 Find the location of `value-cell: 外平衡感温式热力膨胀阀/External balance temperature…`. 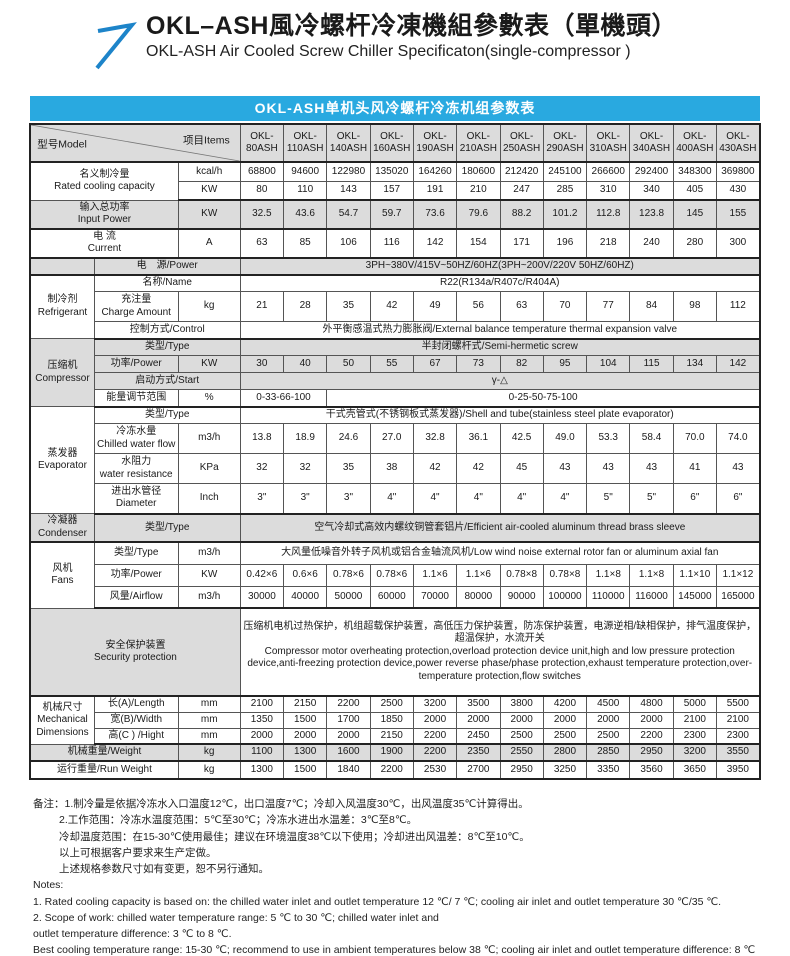

value-cell: 外平衡感温式热力膨胀阀/External balance temperature… is located at coordinates (500, 330).